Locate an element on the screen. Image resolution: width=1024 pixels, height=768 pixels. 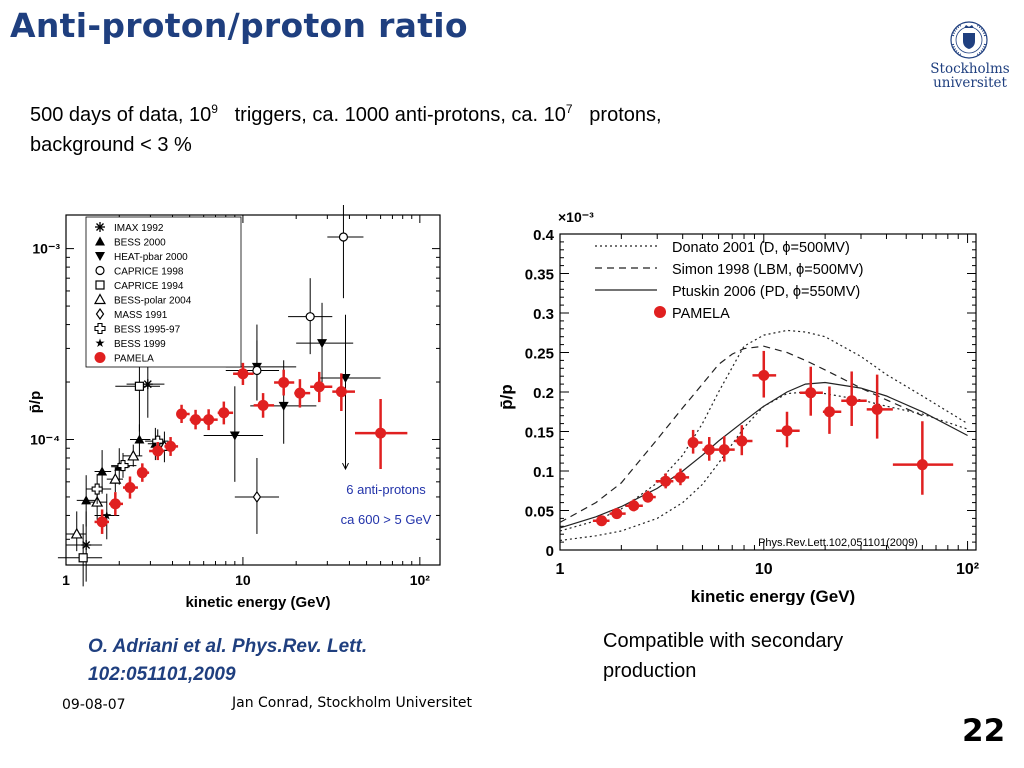
series-imax-1992 is located at coordinates (115, 465).